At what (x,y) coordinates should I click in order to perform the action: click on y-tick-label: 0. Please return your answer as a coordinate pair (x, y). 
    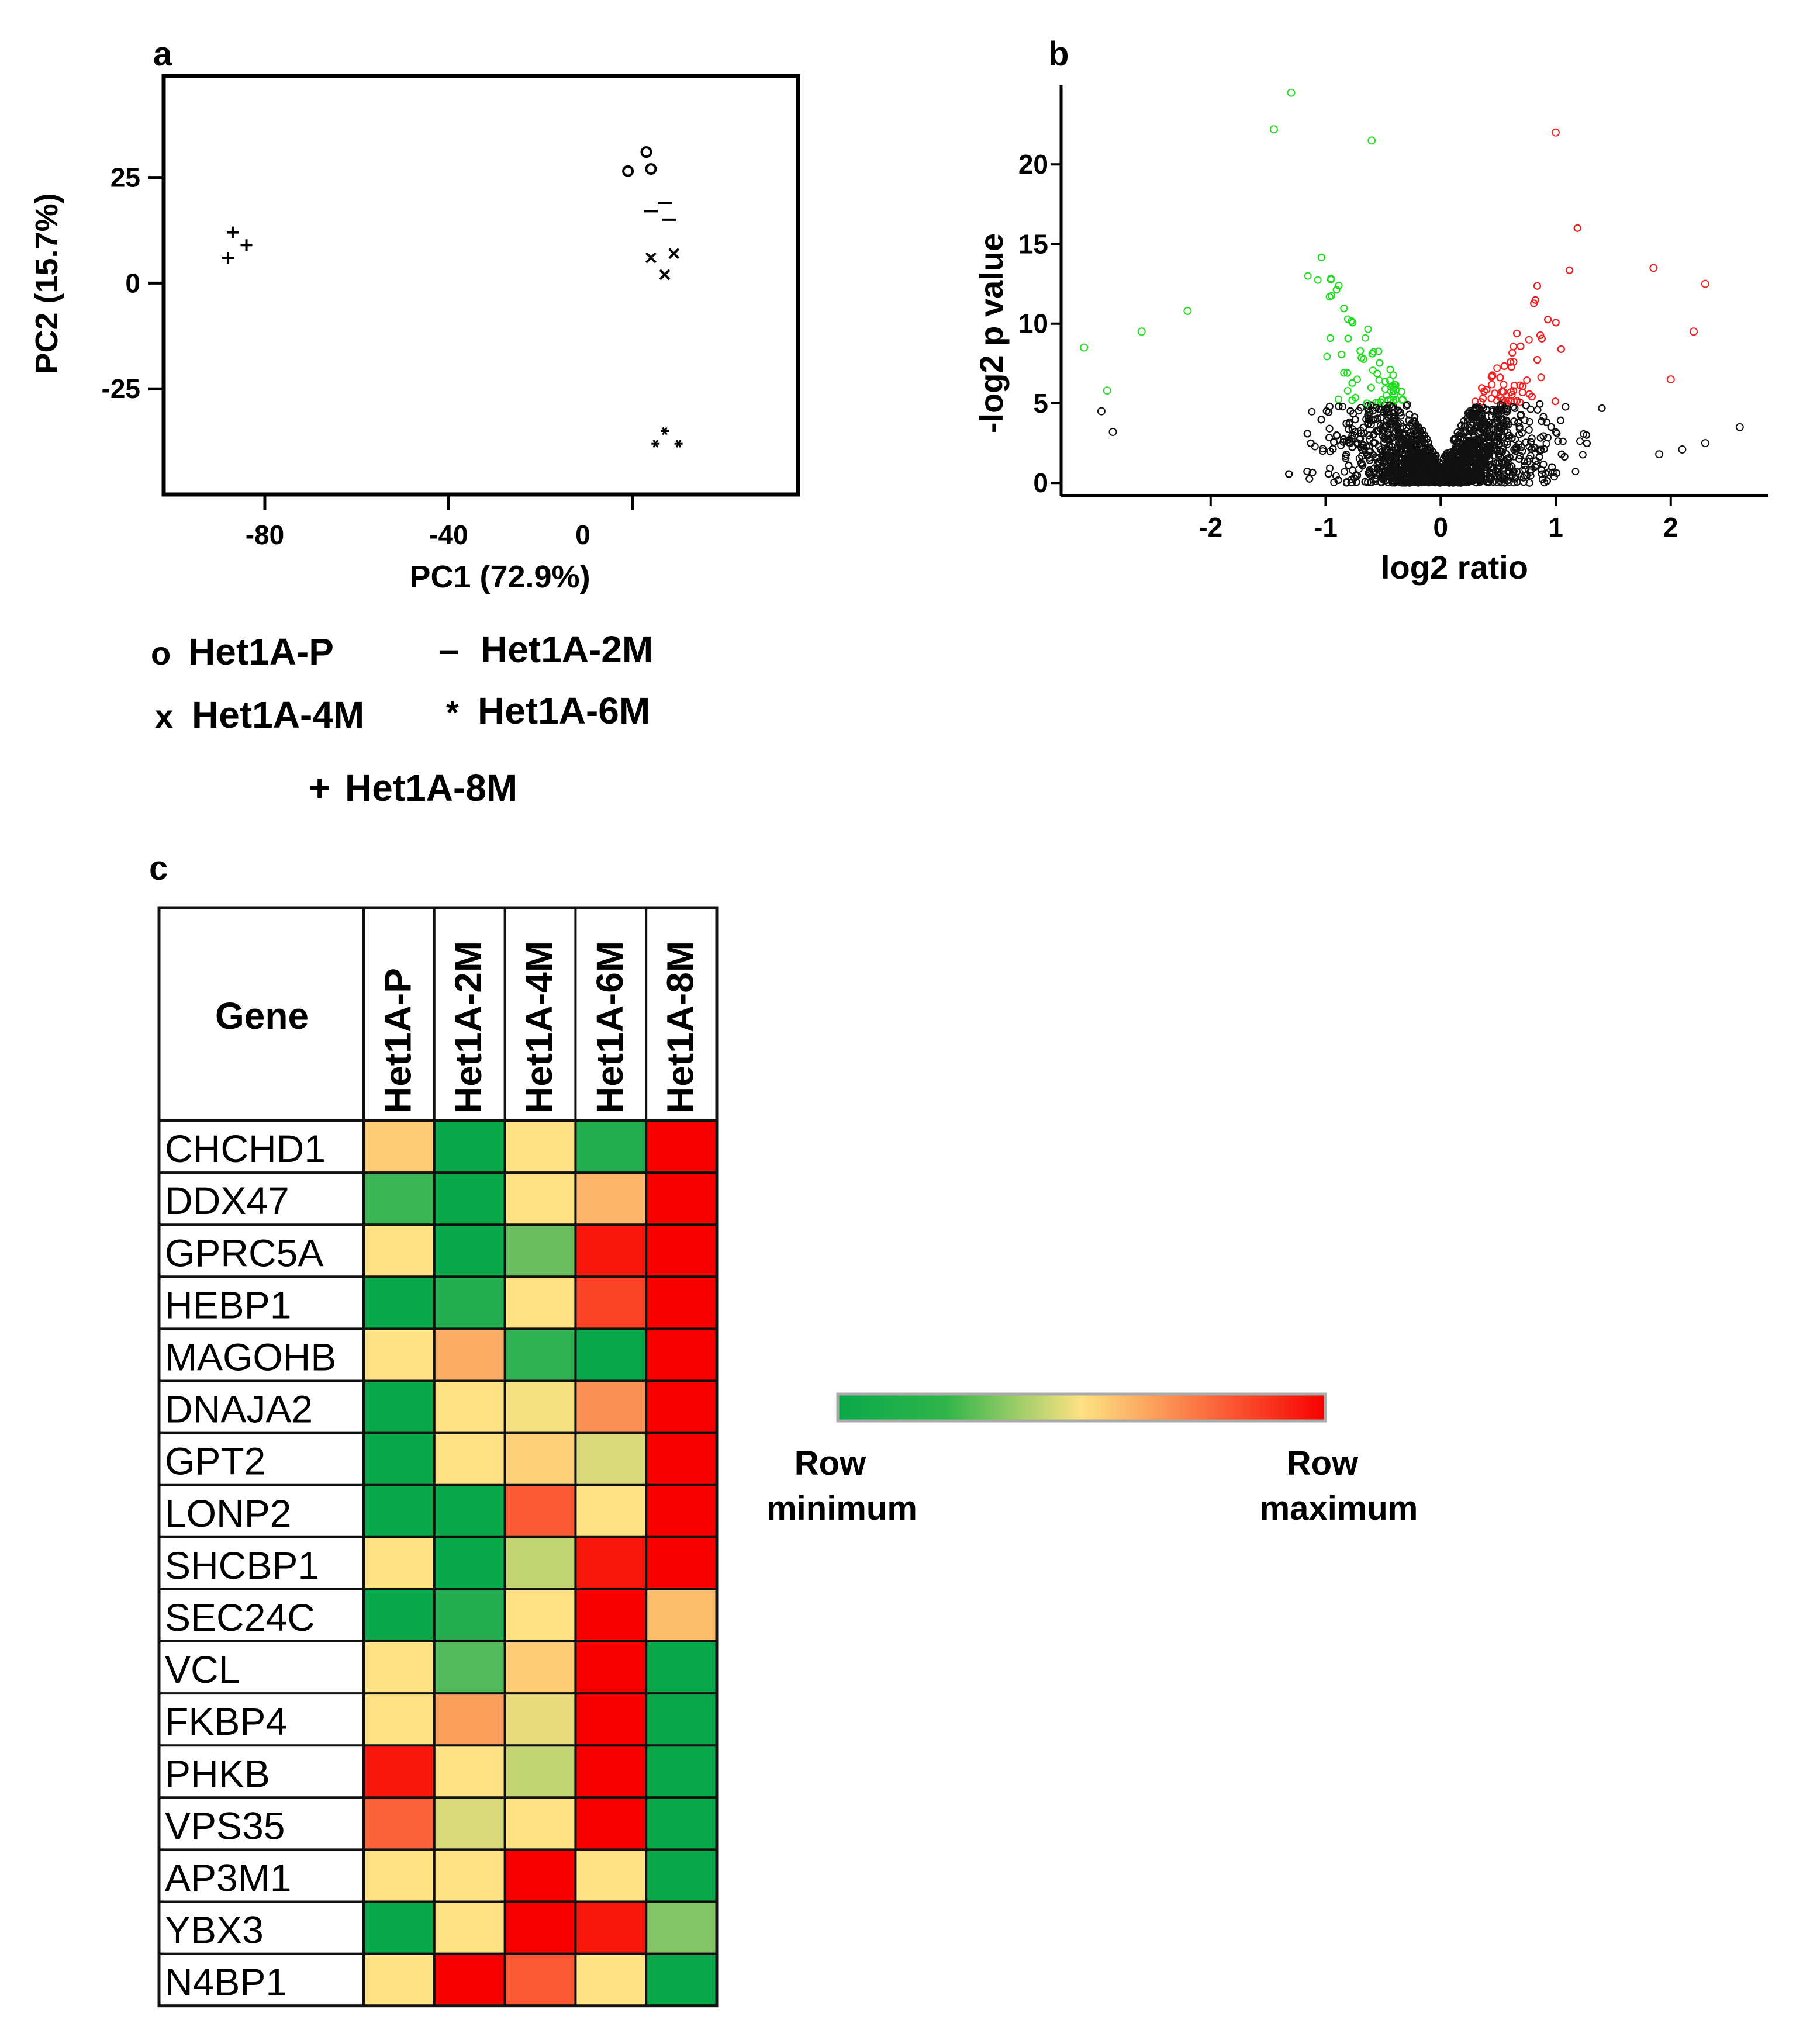
    Looking at the image, I should click on (132, 283).